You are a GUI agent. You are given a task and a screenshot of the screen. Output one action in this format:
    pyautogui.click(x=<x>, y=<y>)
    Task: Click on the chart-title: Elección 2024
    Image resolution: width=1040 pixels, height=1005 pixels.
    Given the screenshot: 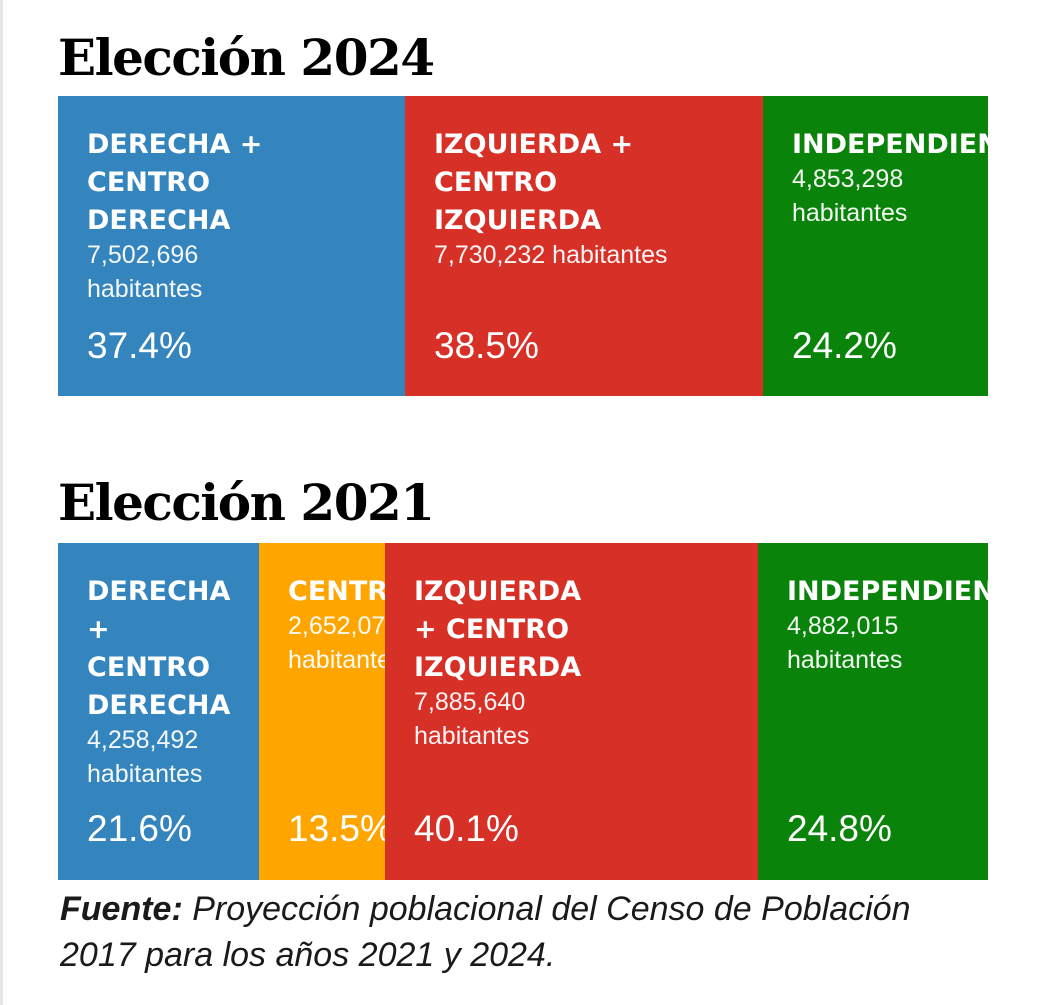 What is the action you would take?
    pyautogui.click(x=246, y=57)
    